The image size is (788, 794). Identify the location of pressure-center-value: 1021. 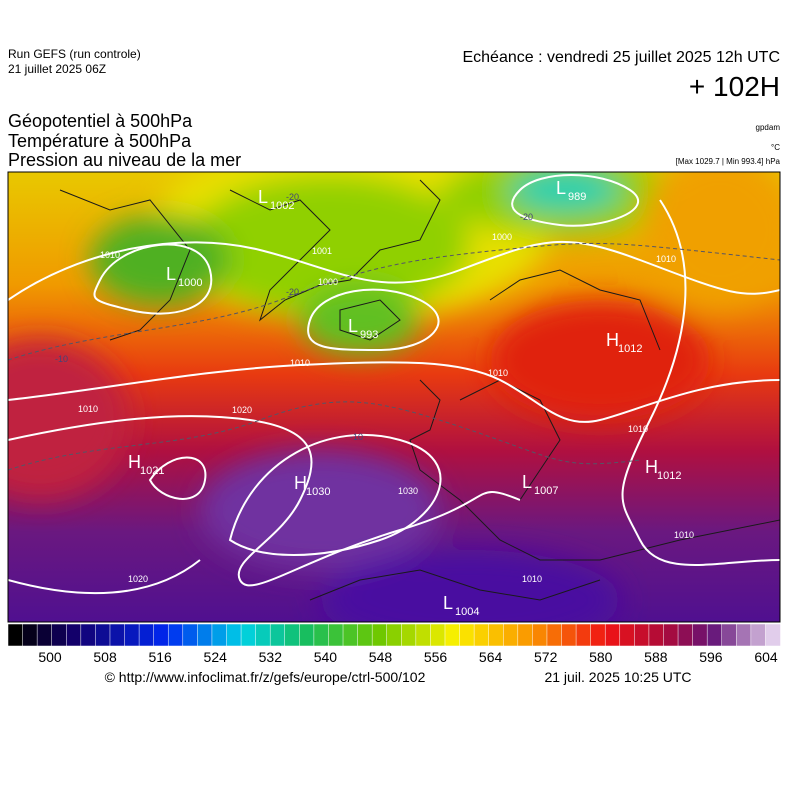
(152, 471).